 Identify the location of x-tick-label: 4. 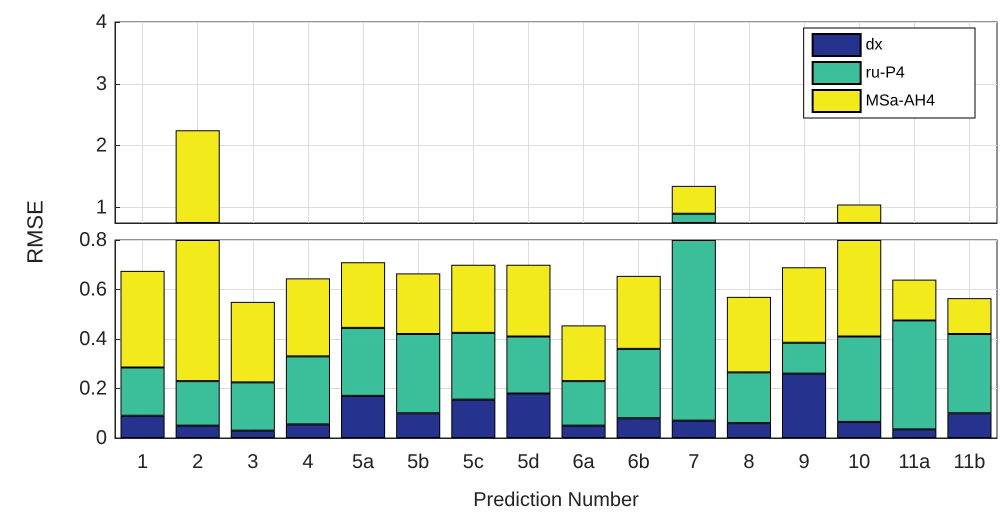
(308, 462).